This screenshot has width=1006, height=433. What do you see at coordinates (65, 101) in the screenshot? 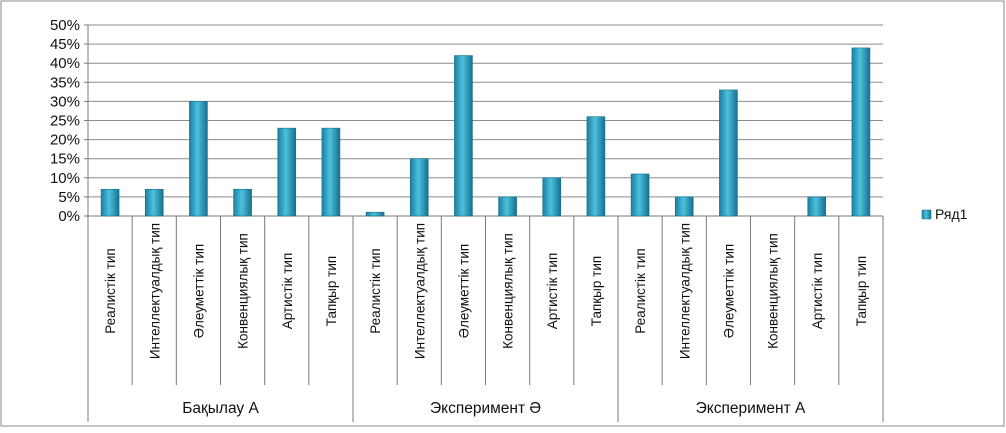
I see `y-tick-label: 30%` at bounding box center [65, 101].